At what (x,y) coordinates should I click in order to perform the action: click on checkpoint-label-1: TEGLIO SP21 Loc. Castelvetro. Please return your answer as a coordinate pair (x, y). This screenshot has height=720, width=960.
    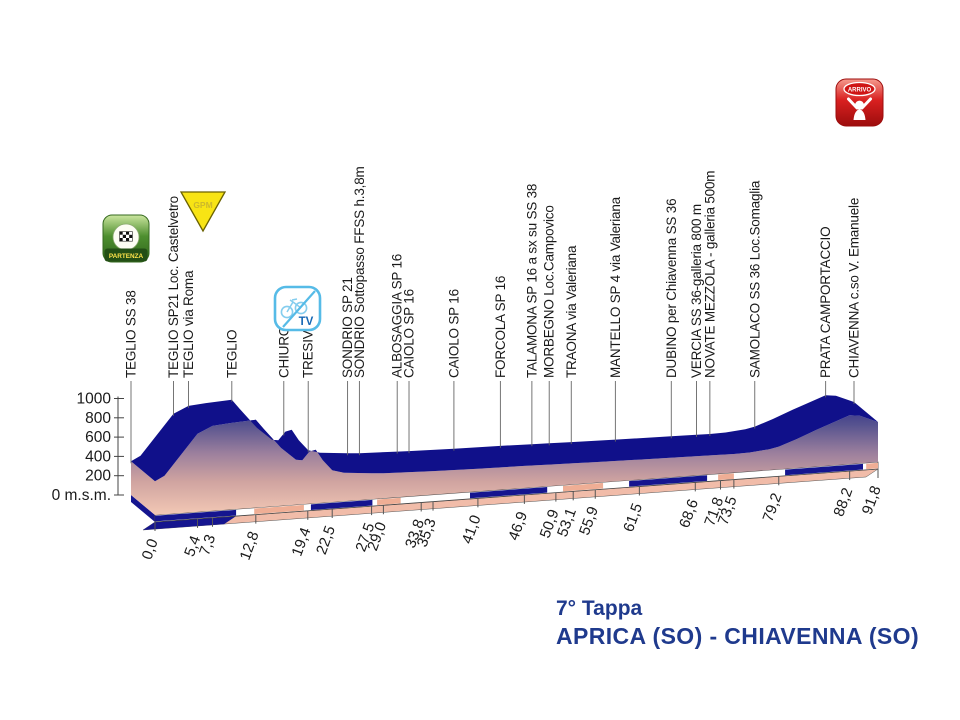
    Looking at the image, I should click on (173, 287).